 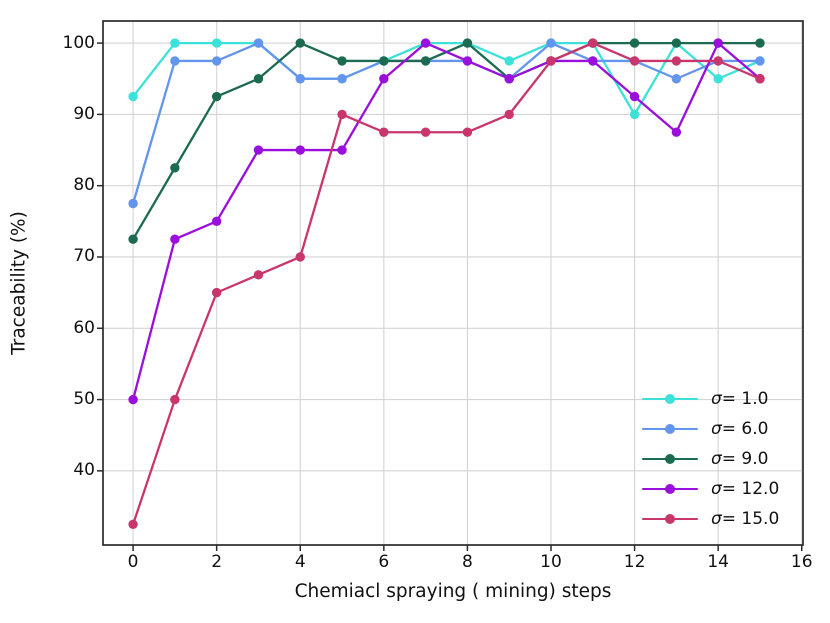 I want to click on y-axis-label: Traceability (%), so click(x=19, y=283).